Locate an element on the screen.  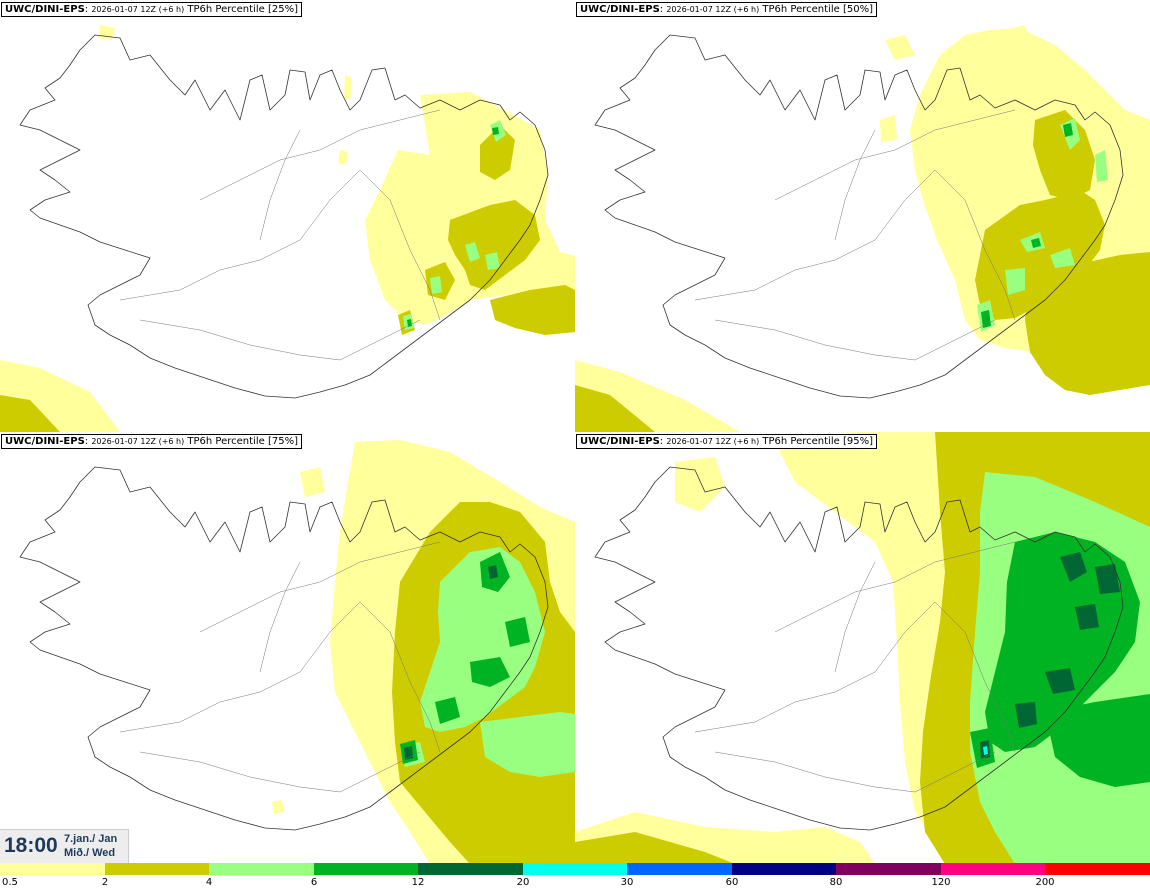
valid-time: 18:00 is located at coordinates (31, 845).